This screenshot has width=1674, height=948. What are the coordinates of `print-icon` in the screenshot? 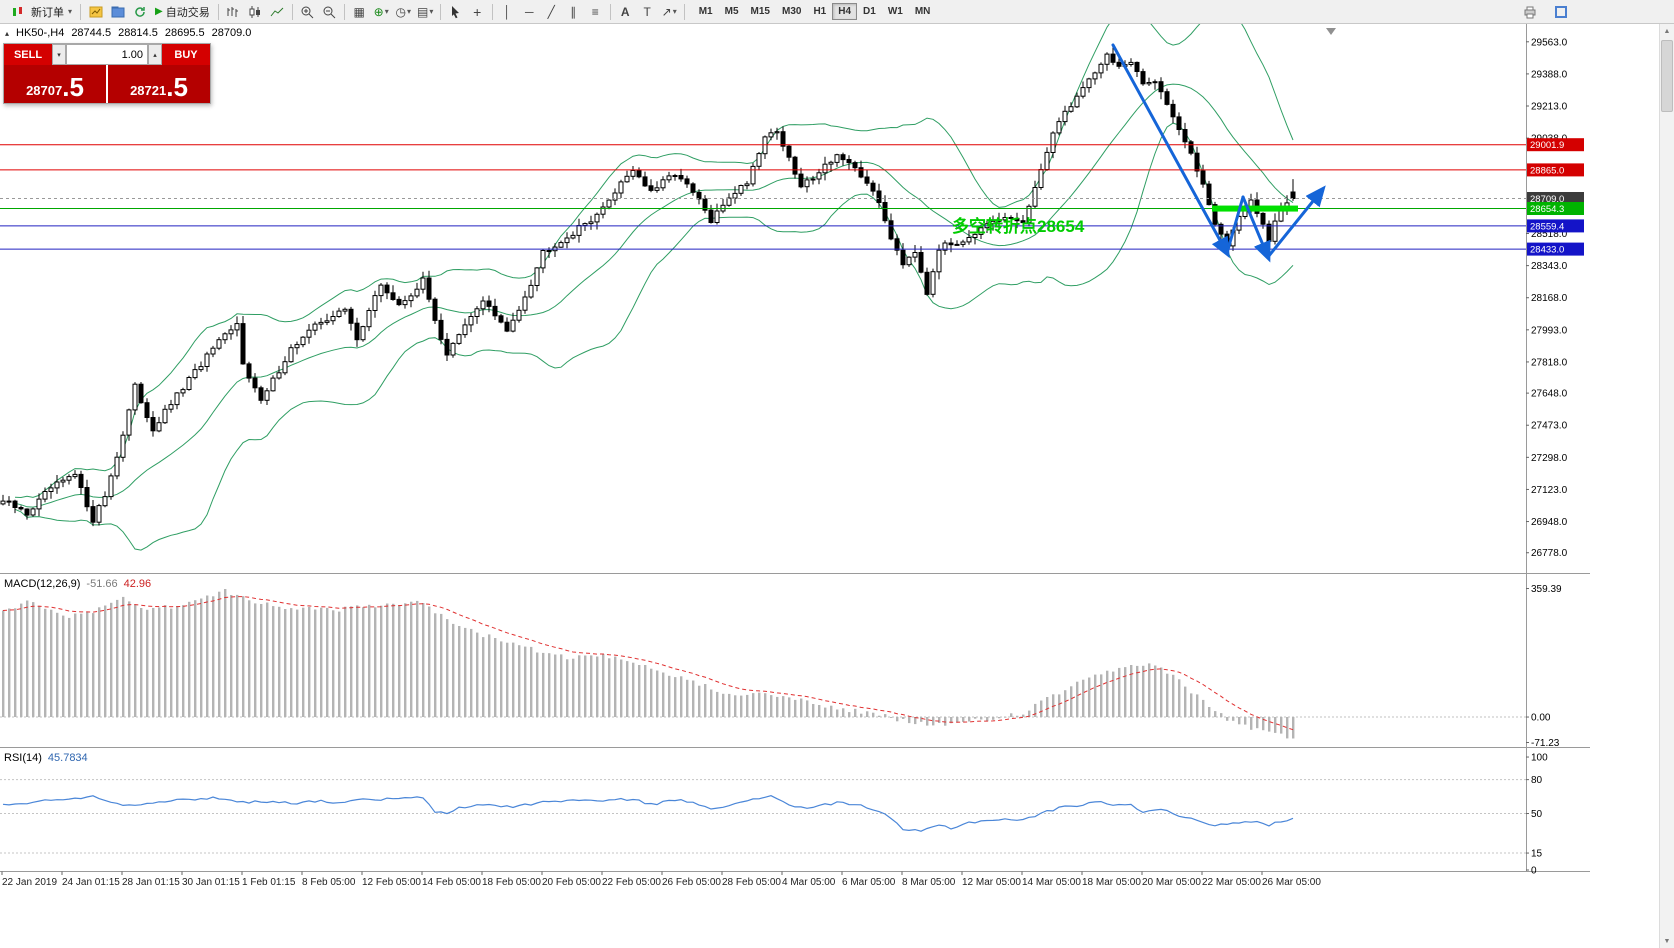 It's located at (1529, 11).